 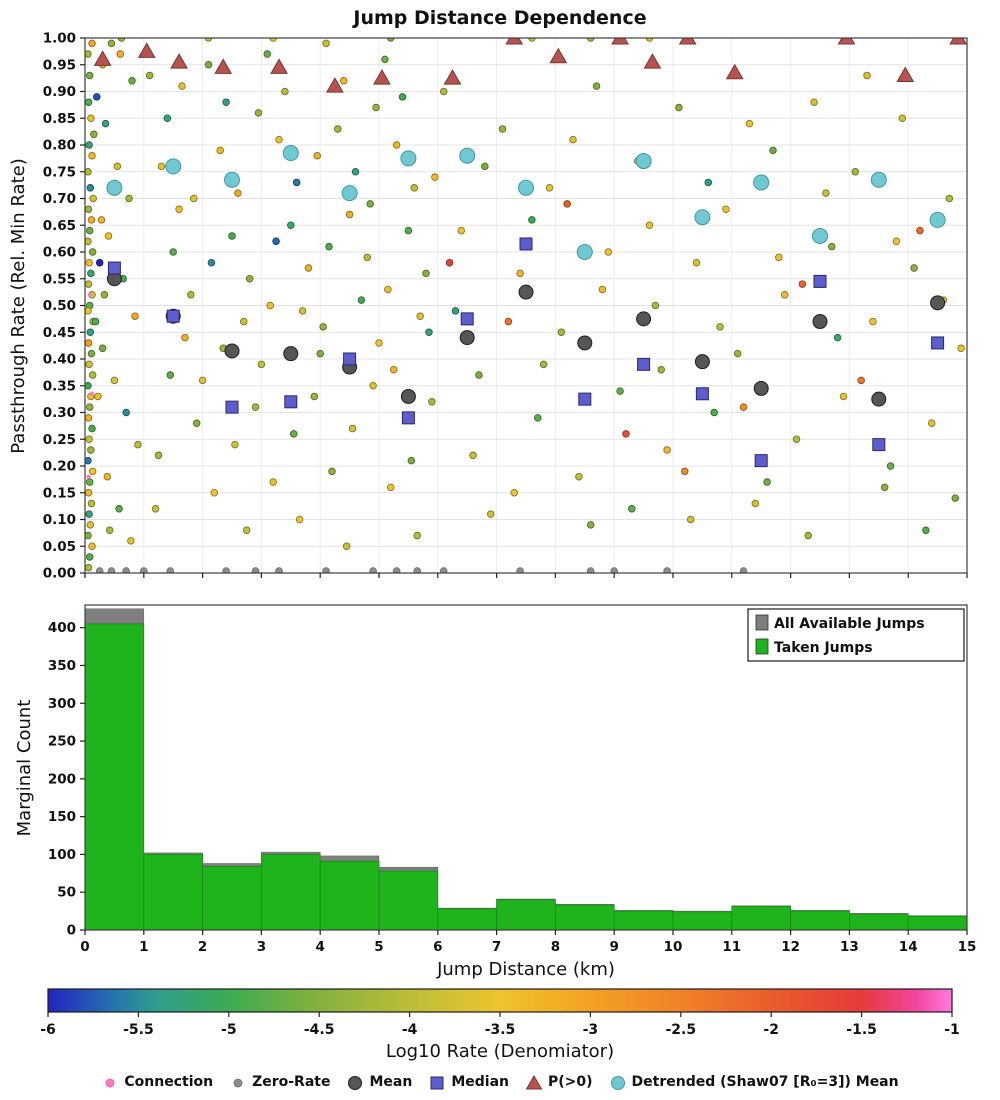 What do you see at coordinates (849, 624) in the screenshot?
I see `hist-legend-label: All Available Jumps` at bounding box center [849, 624].